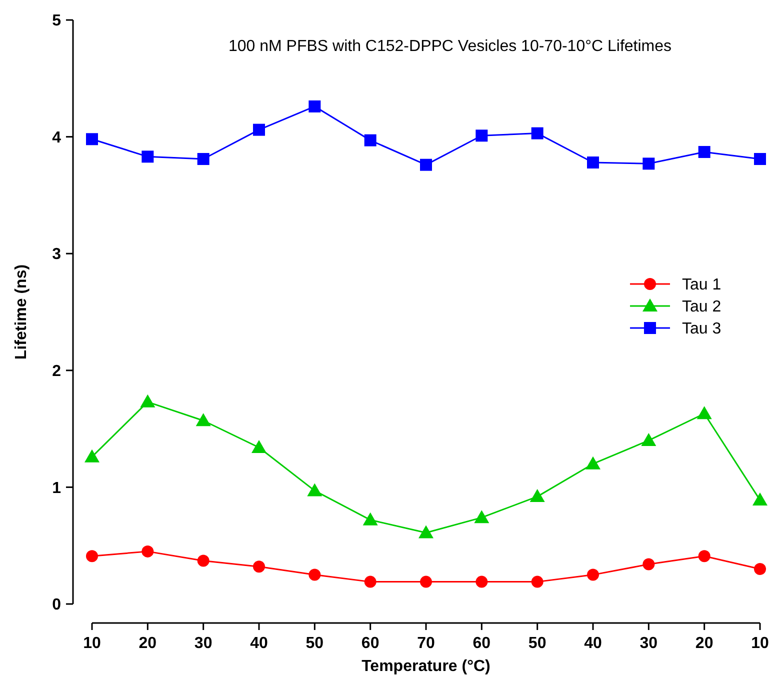 This screenshot has height=675, width=775. Describe the element at coordinates (57, 255) in the screenshot. I see `y-tick-label: 3` at that location.